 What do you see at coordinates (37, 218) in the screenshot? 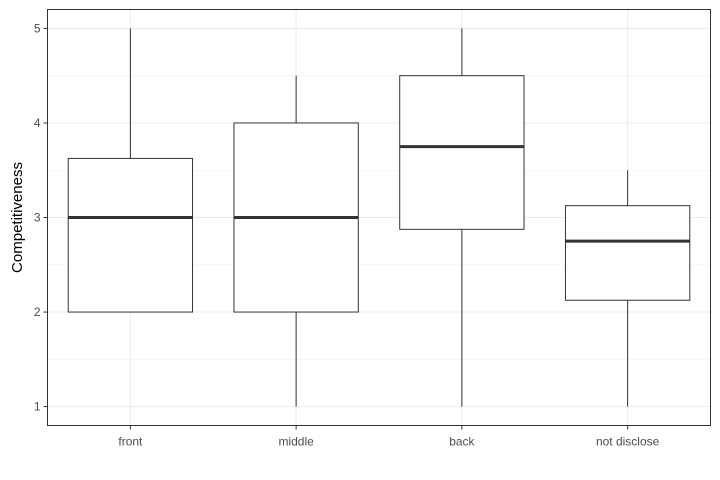
I see `y-tick-label: 3` at bounding box center [37, 218].